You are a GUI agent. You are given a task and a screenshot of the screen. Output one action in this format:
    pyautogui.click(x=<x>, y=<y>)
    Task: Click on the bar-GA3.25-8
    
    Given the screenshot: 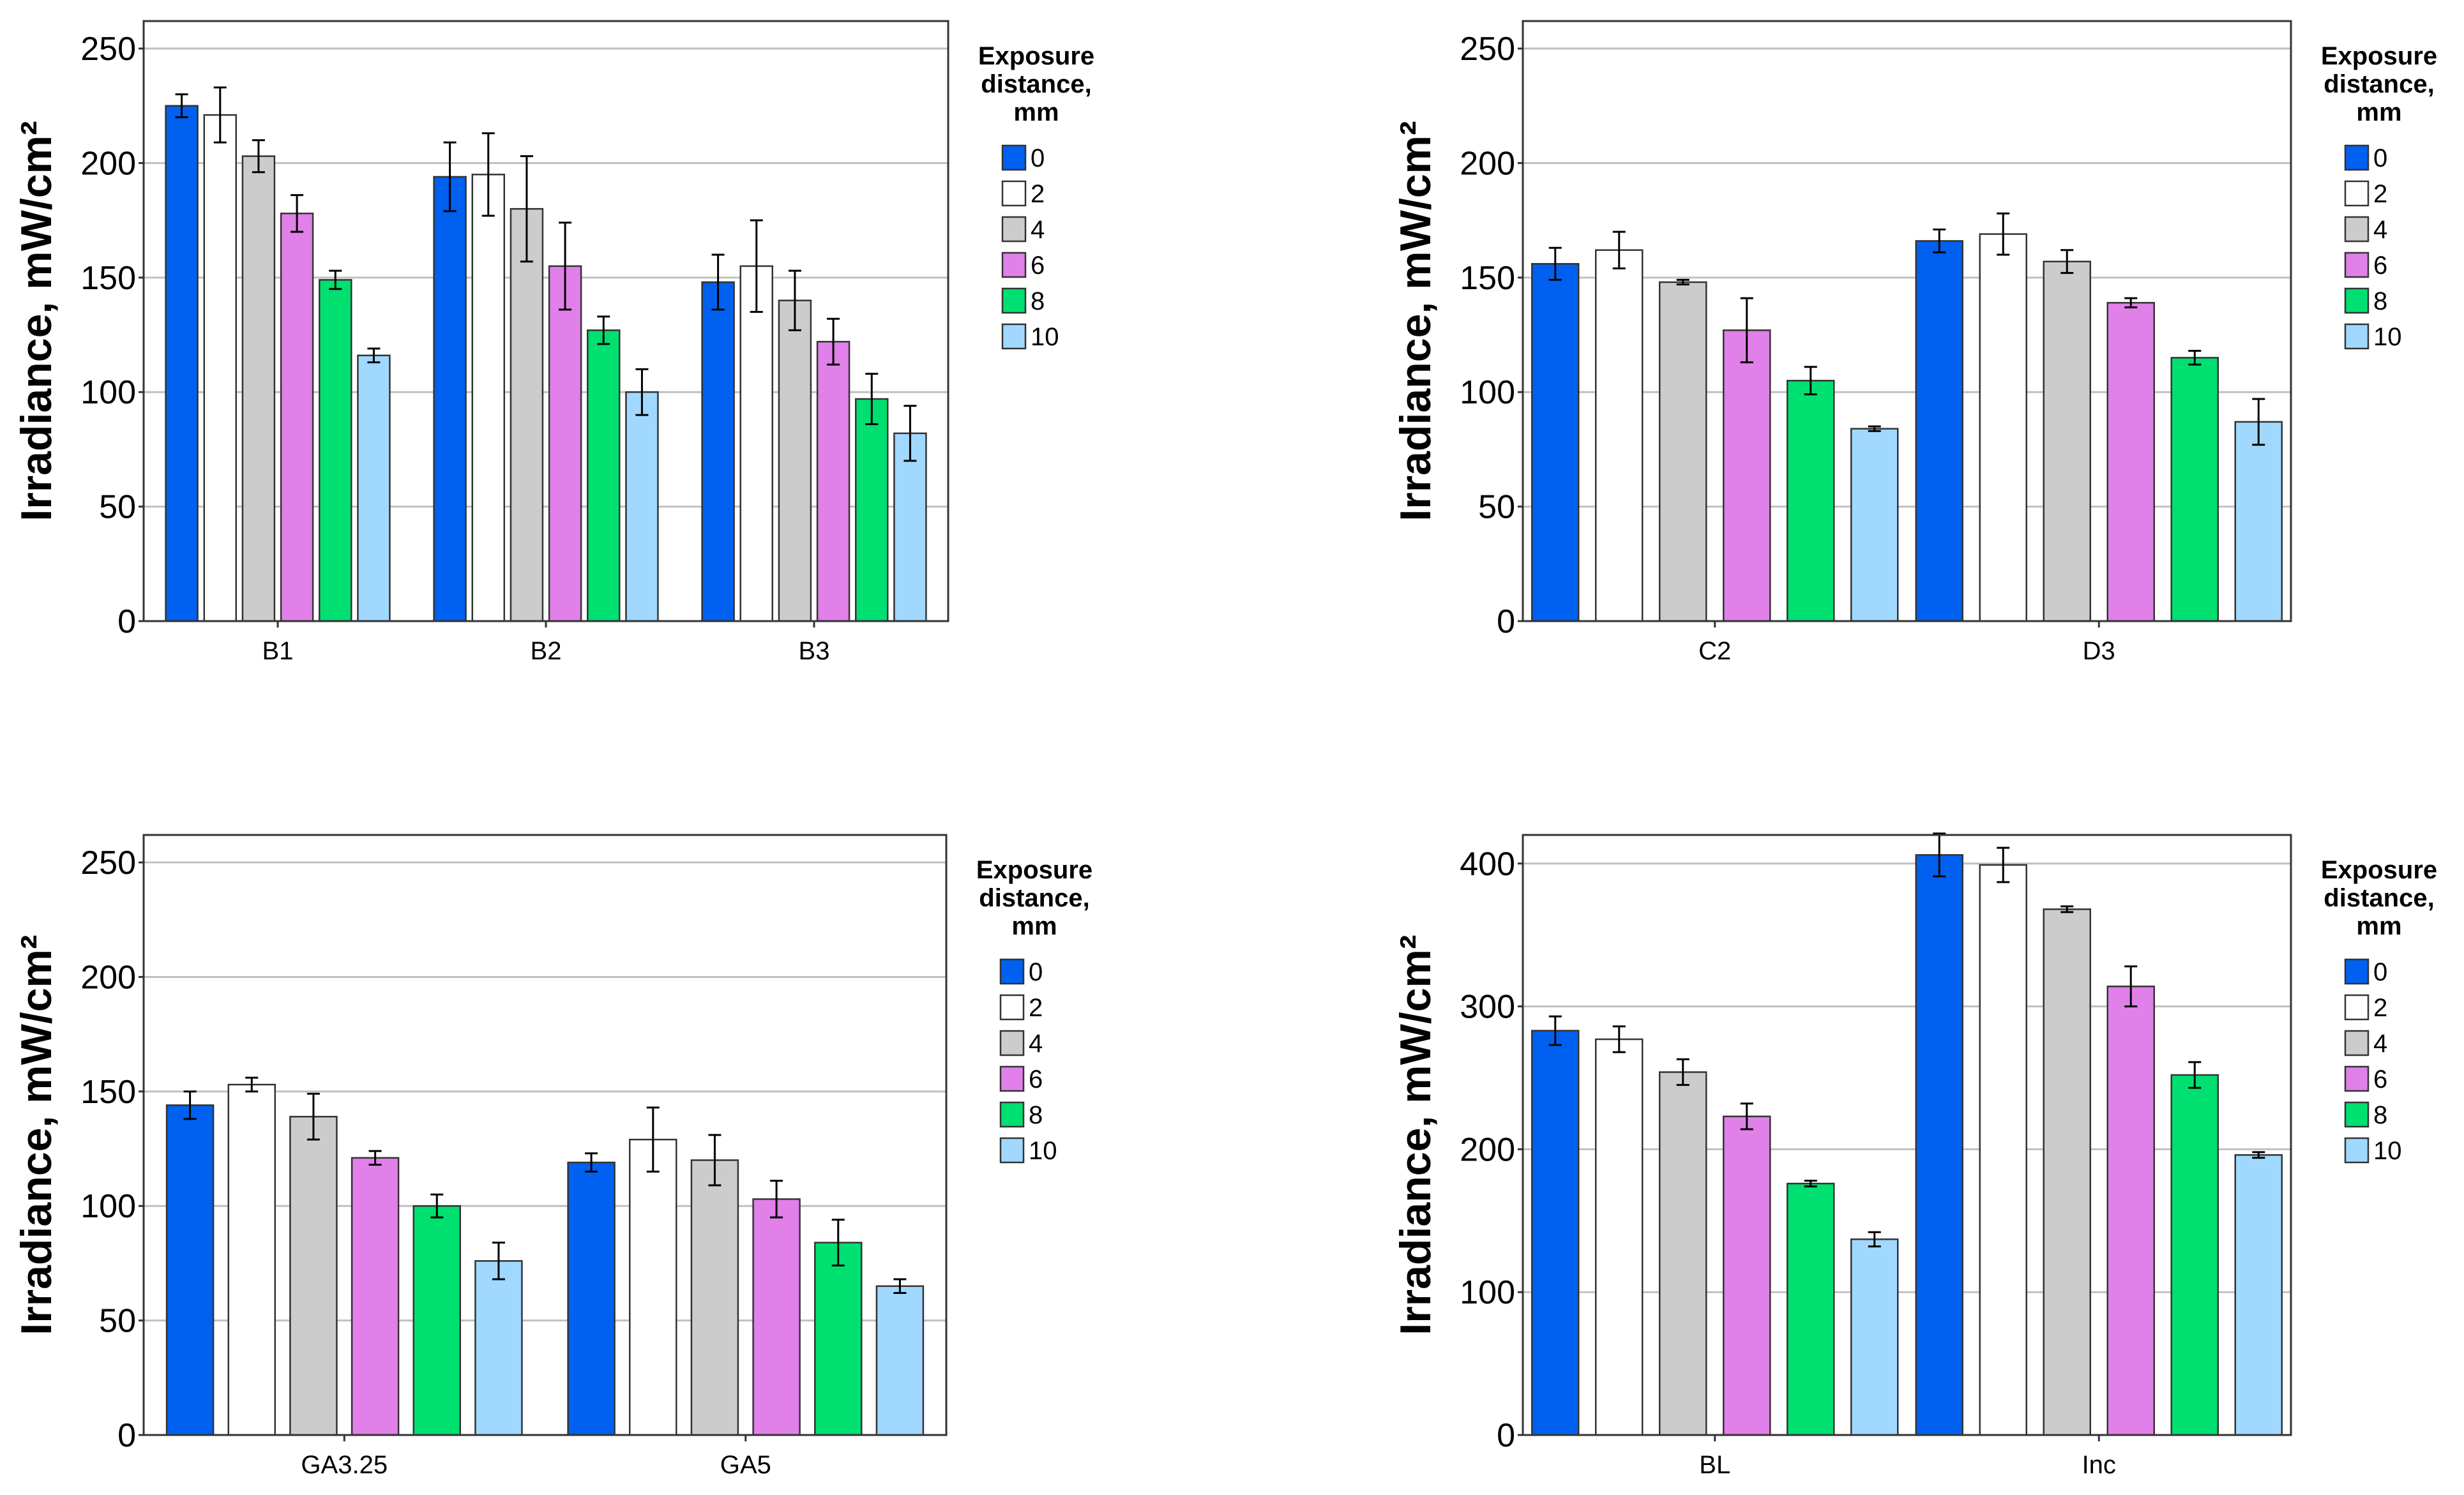 What is the action you would take?
    pyautogui.click(x=436, y=1320)
    